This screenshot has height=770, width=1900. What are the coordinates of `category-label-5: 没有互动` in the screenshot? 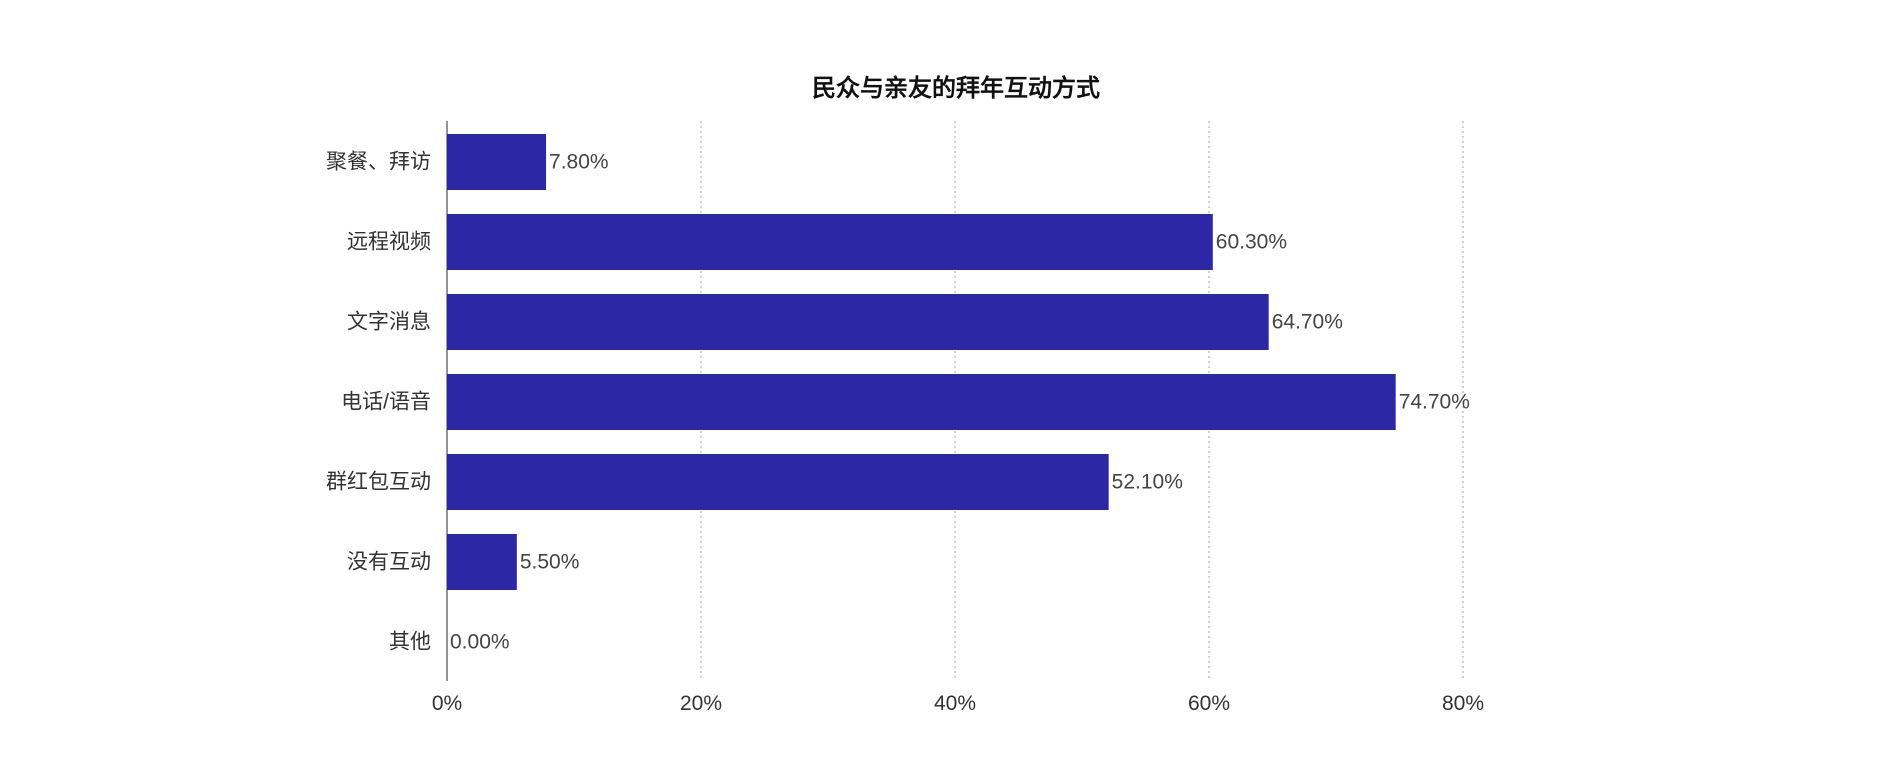 It's located at (389, 562).